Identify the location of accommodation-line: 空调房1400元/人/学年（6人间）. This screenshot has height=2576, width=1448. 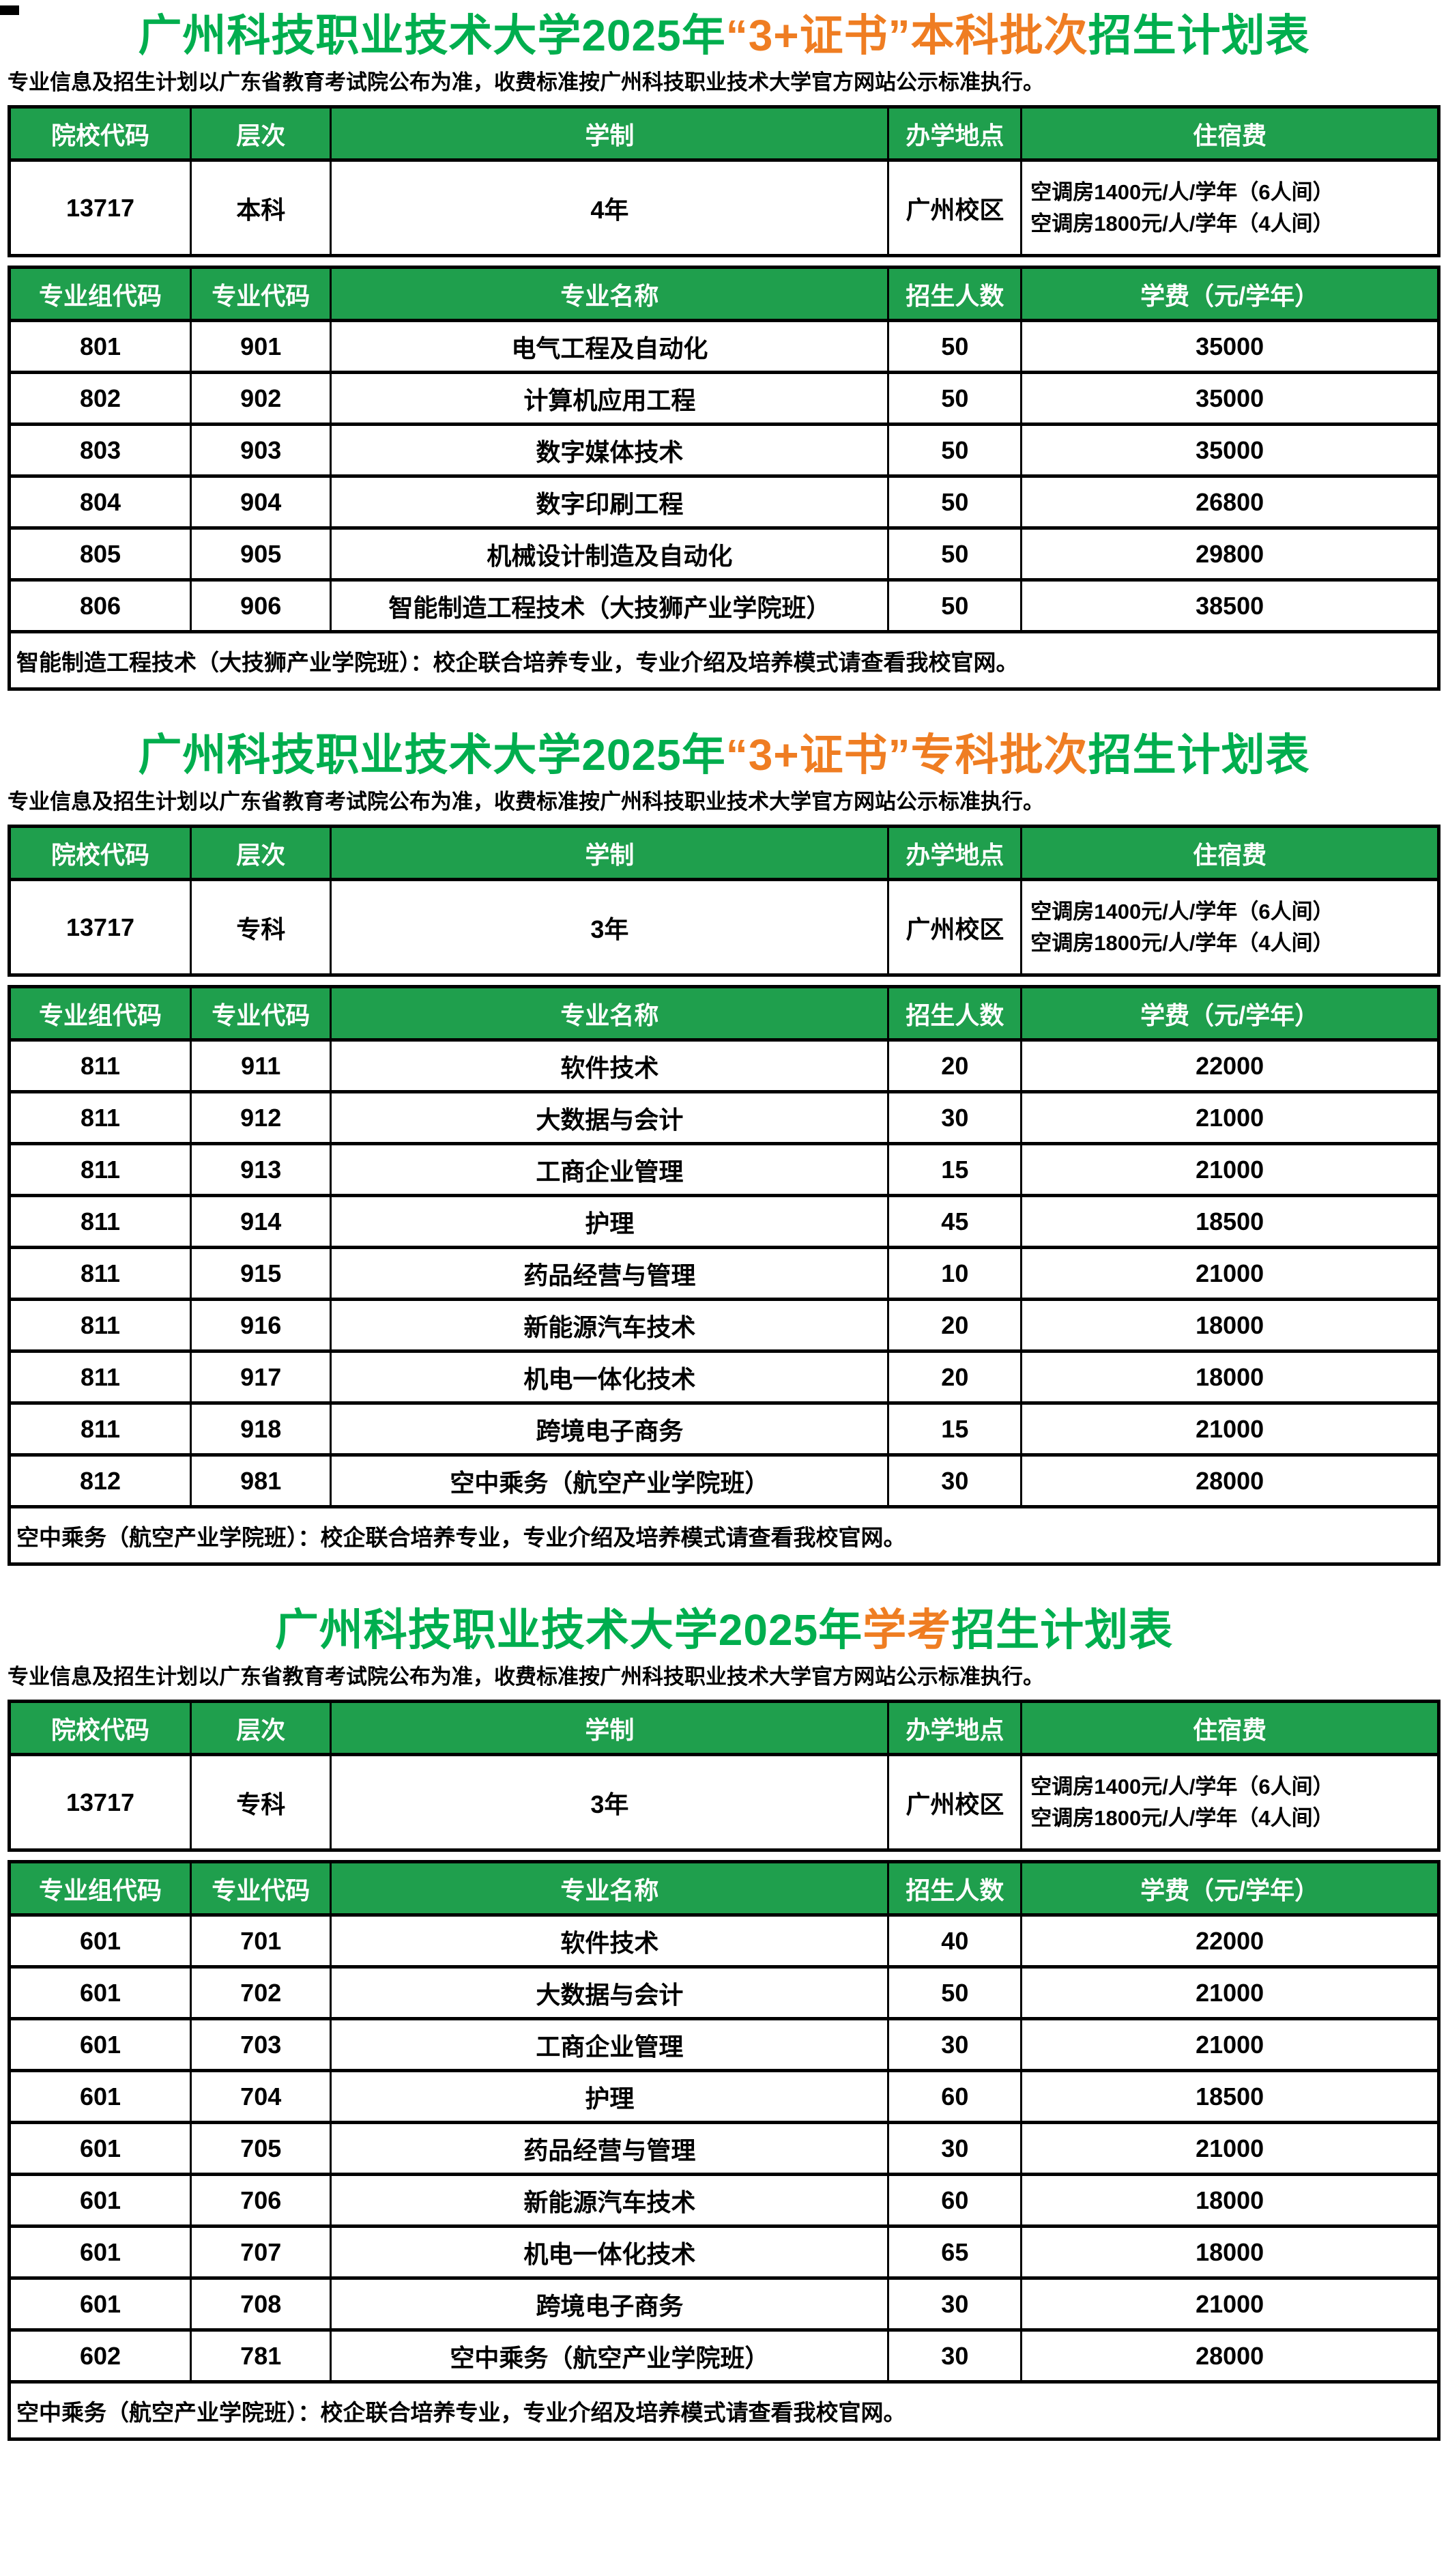
(1182, 911).